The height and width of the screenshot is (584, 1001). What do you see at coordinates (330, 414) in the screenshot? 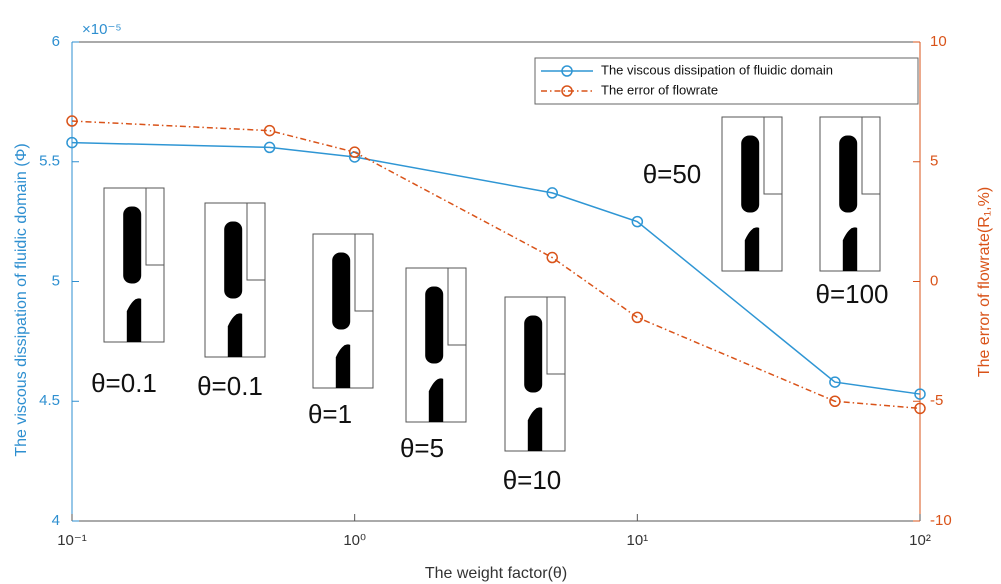
I see `annotation: θ=1` at bounding box center [330, 414].